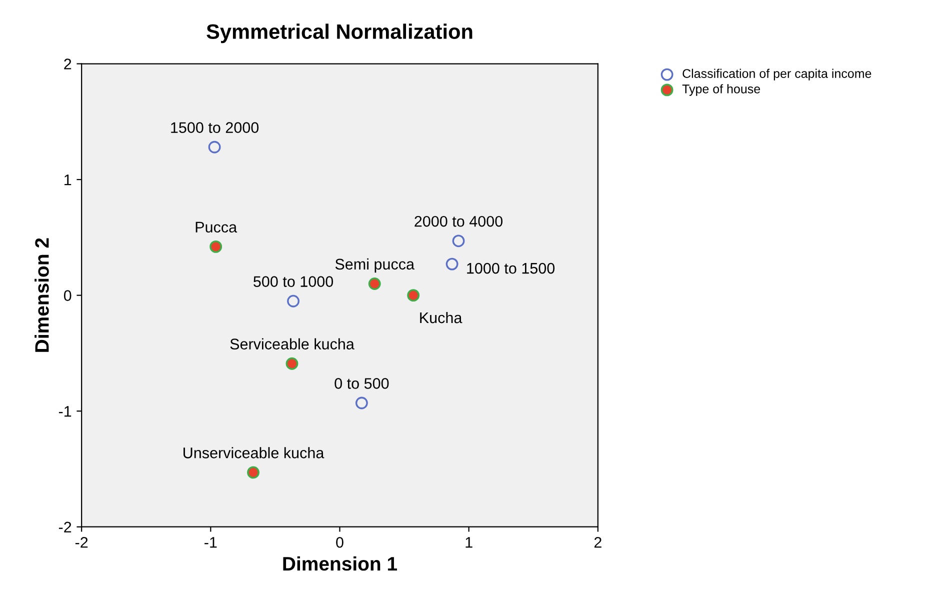 The height and width of the screenshot is (596, 927). I want to click on annotation: Serviceable kucha, so click(292, 344).